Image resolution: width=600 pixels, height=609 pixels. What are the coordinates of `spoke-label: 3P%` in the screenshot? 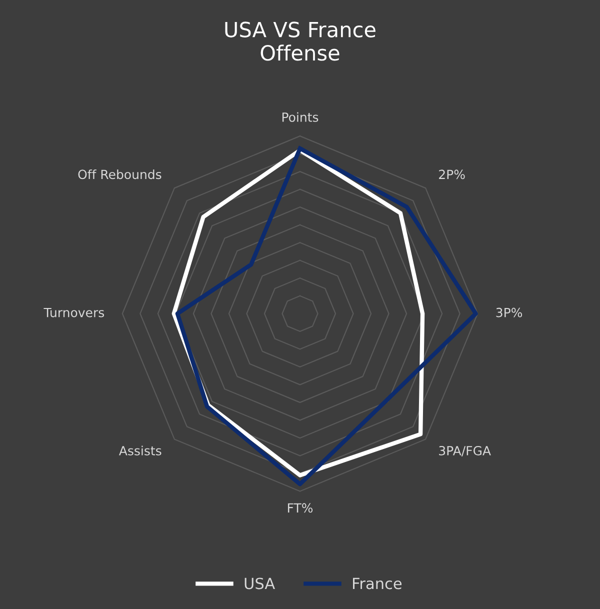 It's located at (509, 313).